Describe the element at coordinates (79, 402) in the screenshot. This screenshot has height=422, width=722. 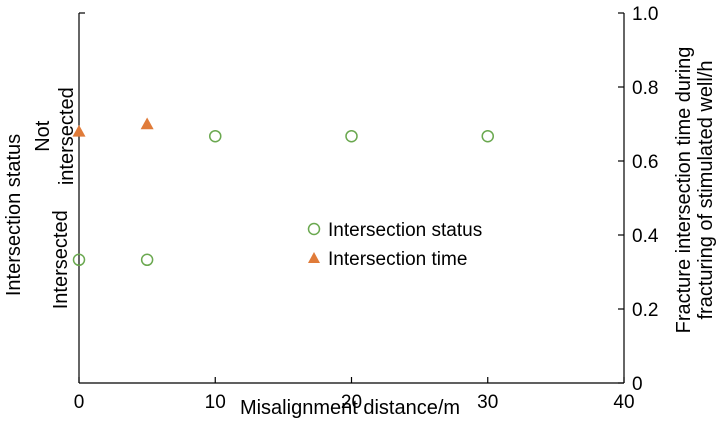
I see `x-tick-label-0: 0` at that location.